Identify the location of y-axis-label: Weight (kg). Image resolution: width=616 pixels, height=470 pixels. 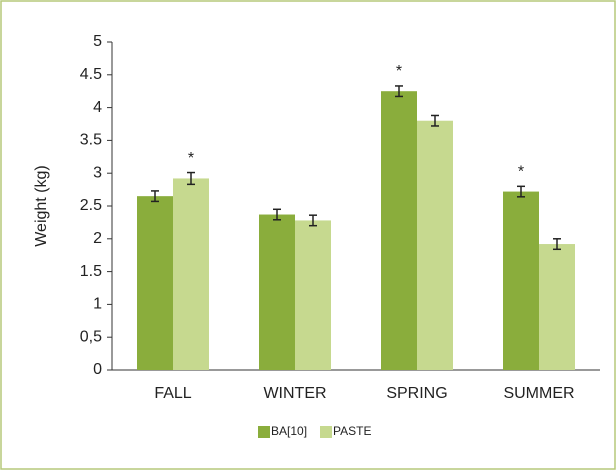
(41, 206).